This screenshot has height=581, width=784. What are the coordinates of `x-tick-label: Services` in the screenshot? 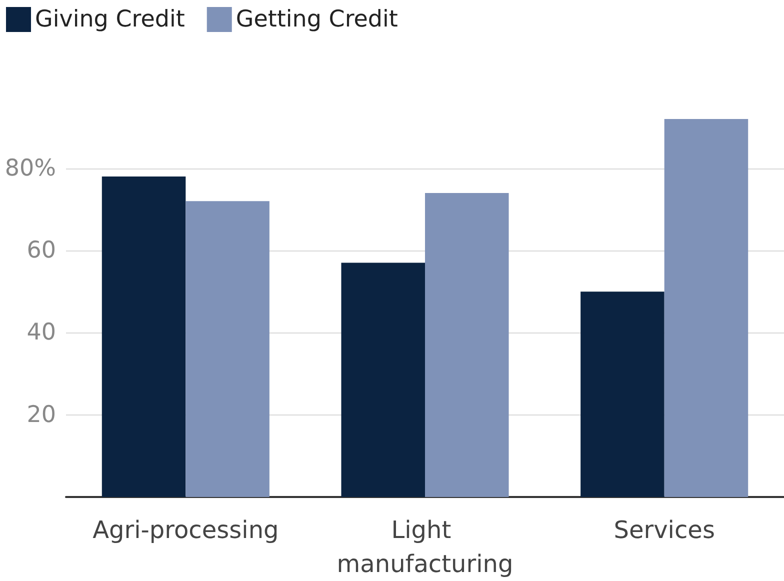 It's located at (664, 530).